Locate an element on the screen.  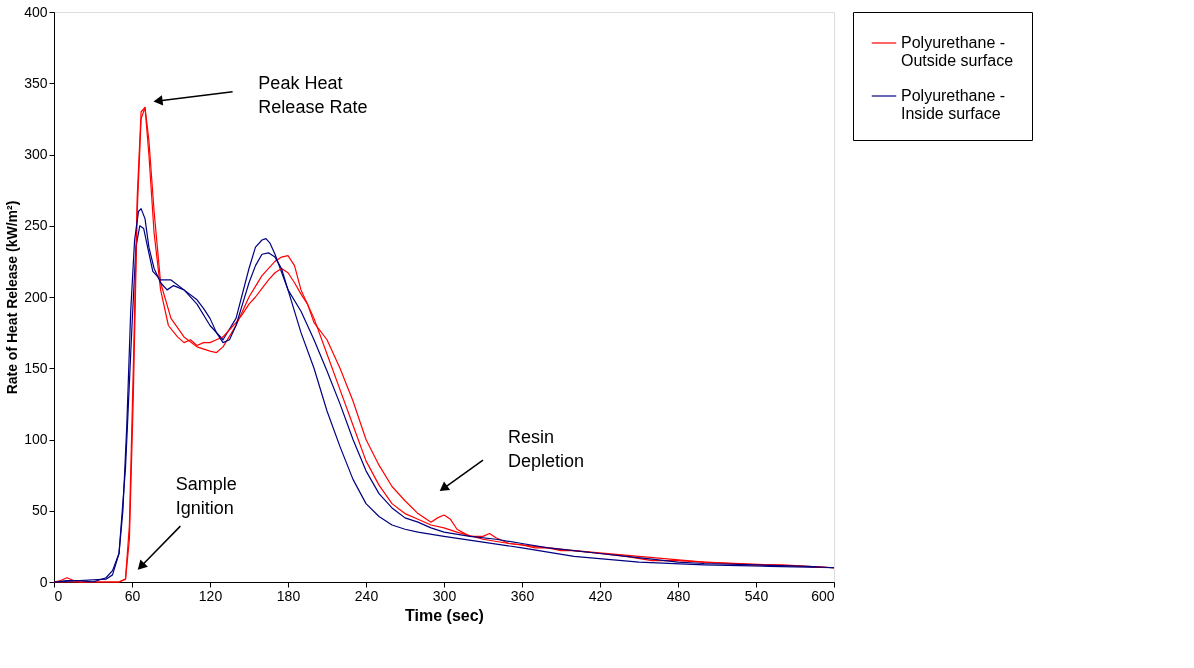
x-tick-label: 240 is located at coordinates (366, 595).